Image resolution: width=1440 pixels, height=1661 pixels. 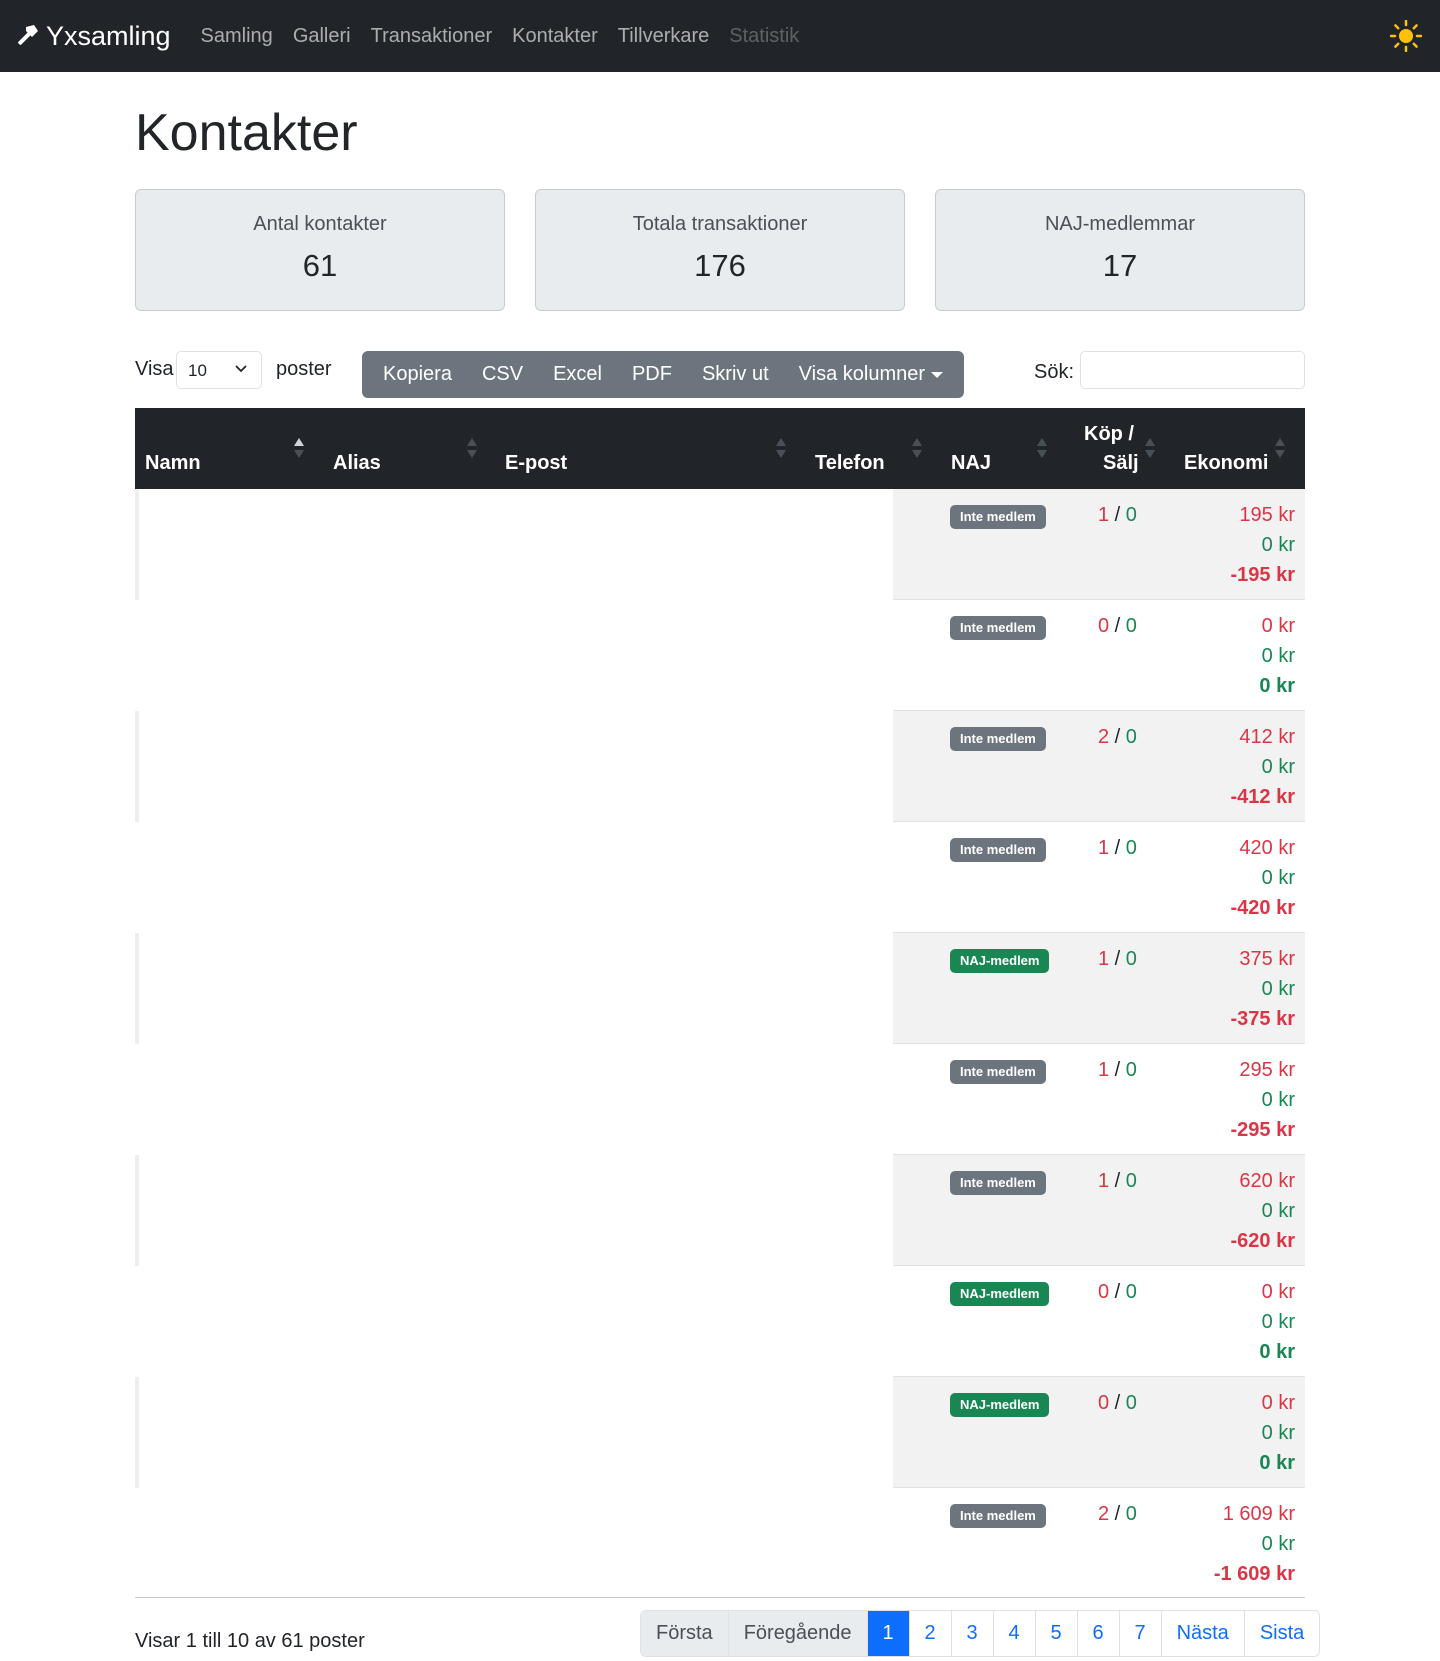 I want to click on sort-asc-icon, so click(x=299, y=448).